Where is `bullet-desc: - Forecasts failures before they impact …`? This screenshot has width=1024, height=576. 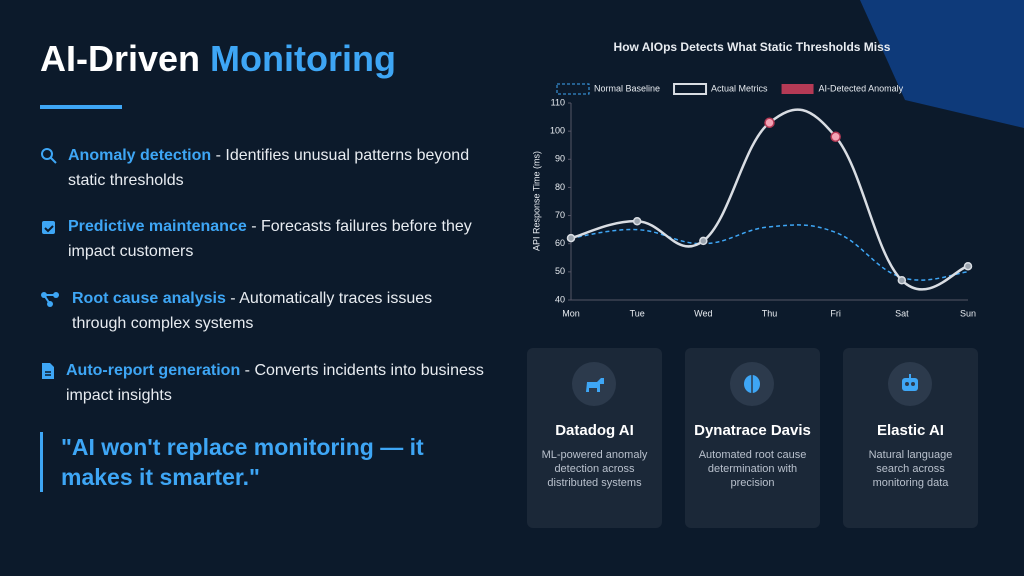 bullet-desc: - Forecasts failures before they impact … is located at coordinates (270, 239).